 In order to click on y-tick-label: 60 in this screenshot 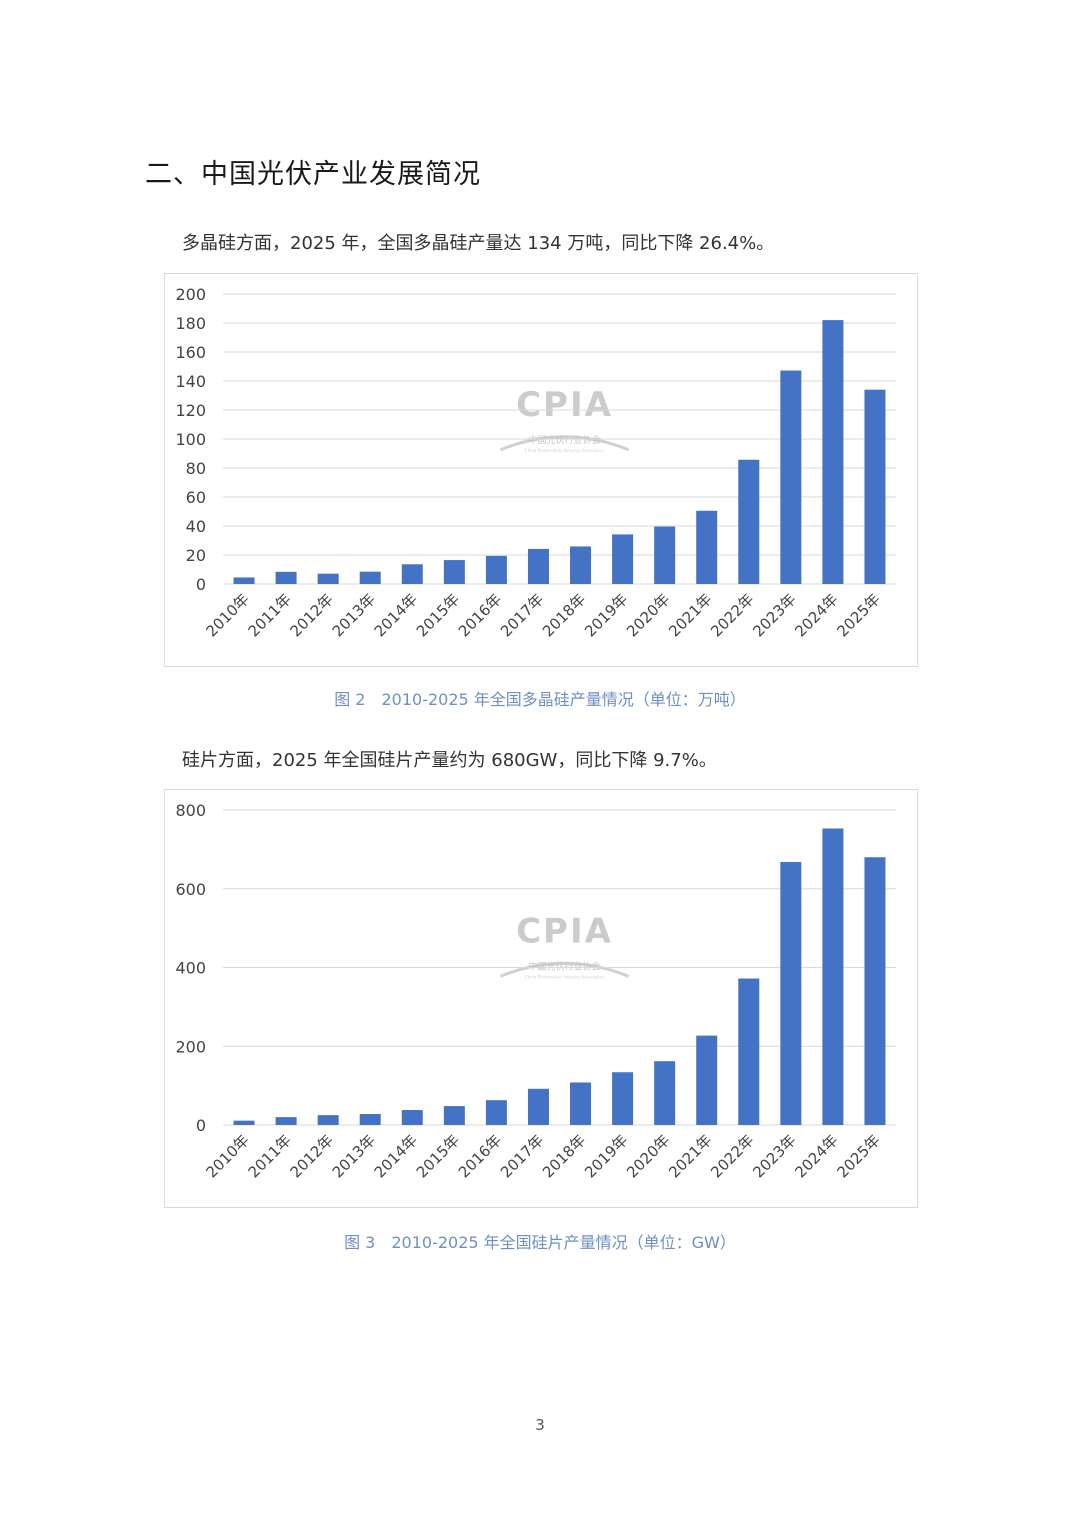, I will do `click(196, 497)`.